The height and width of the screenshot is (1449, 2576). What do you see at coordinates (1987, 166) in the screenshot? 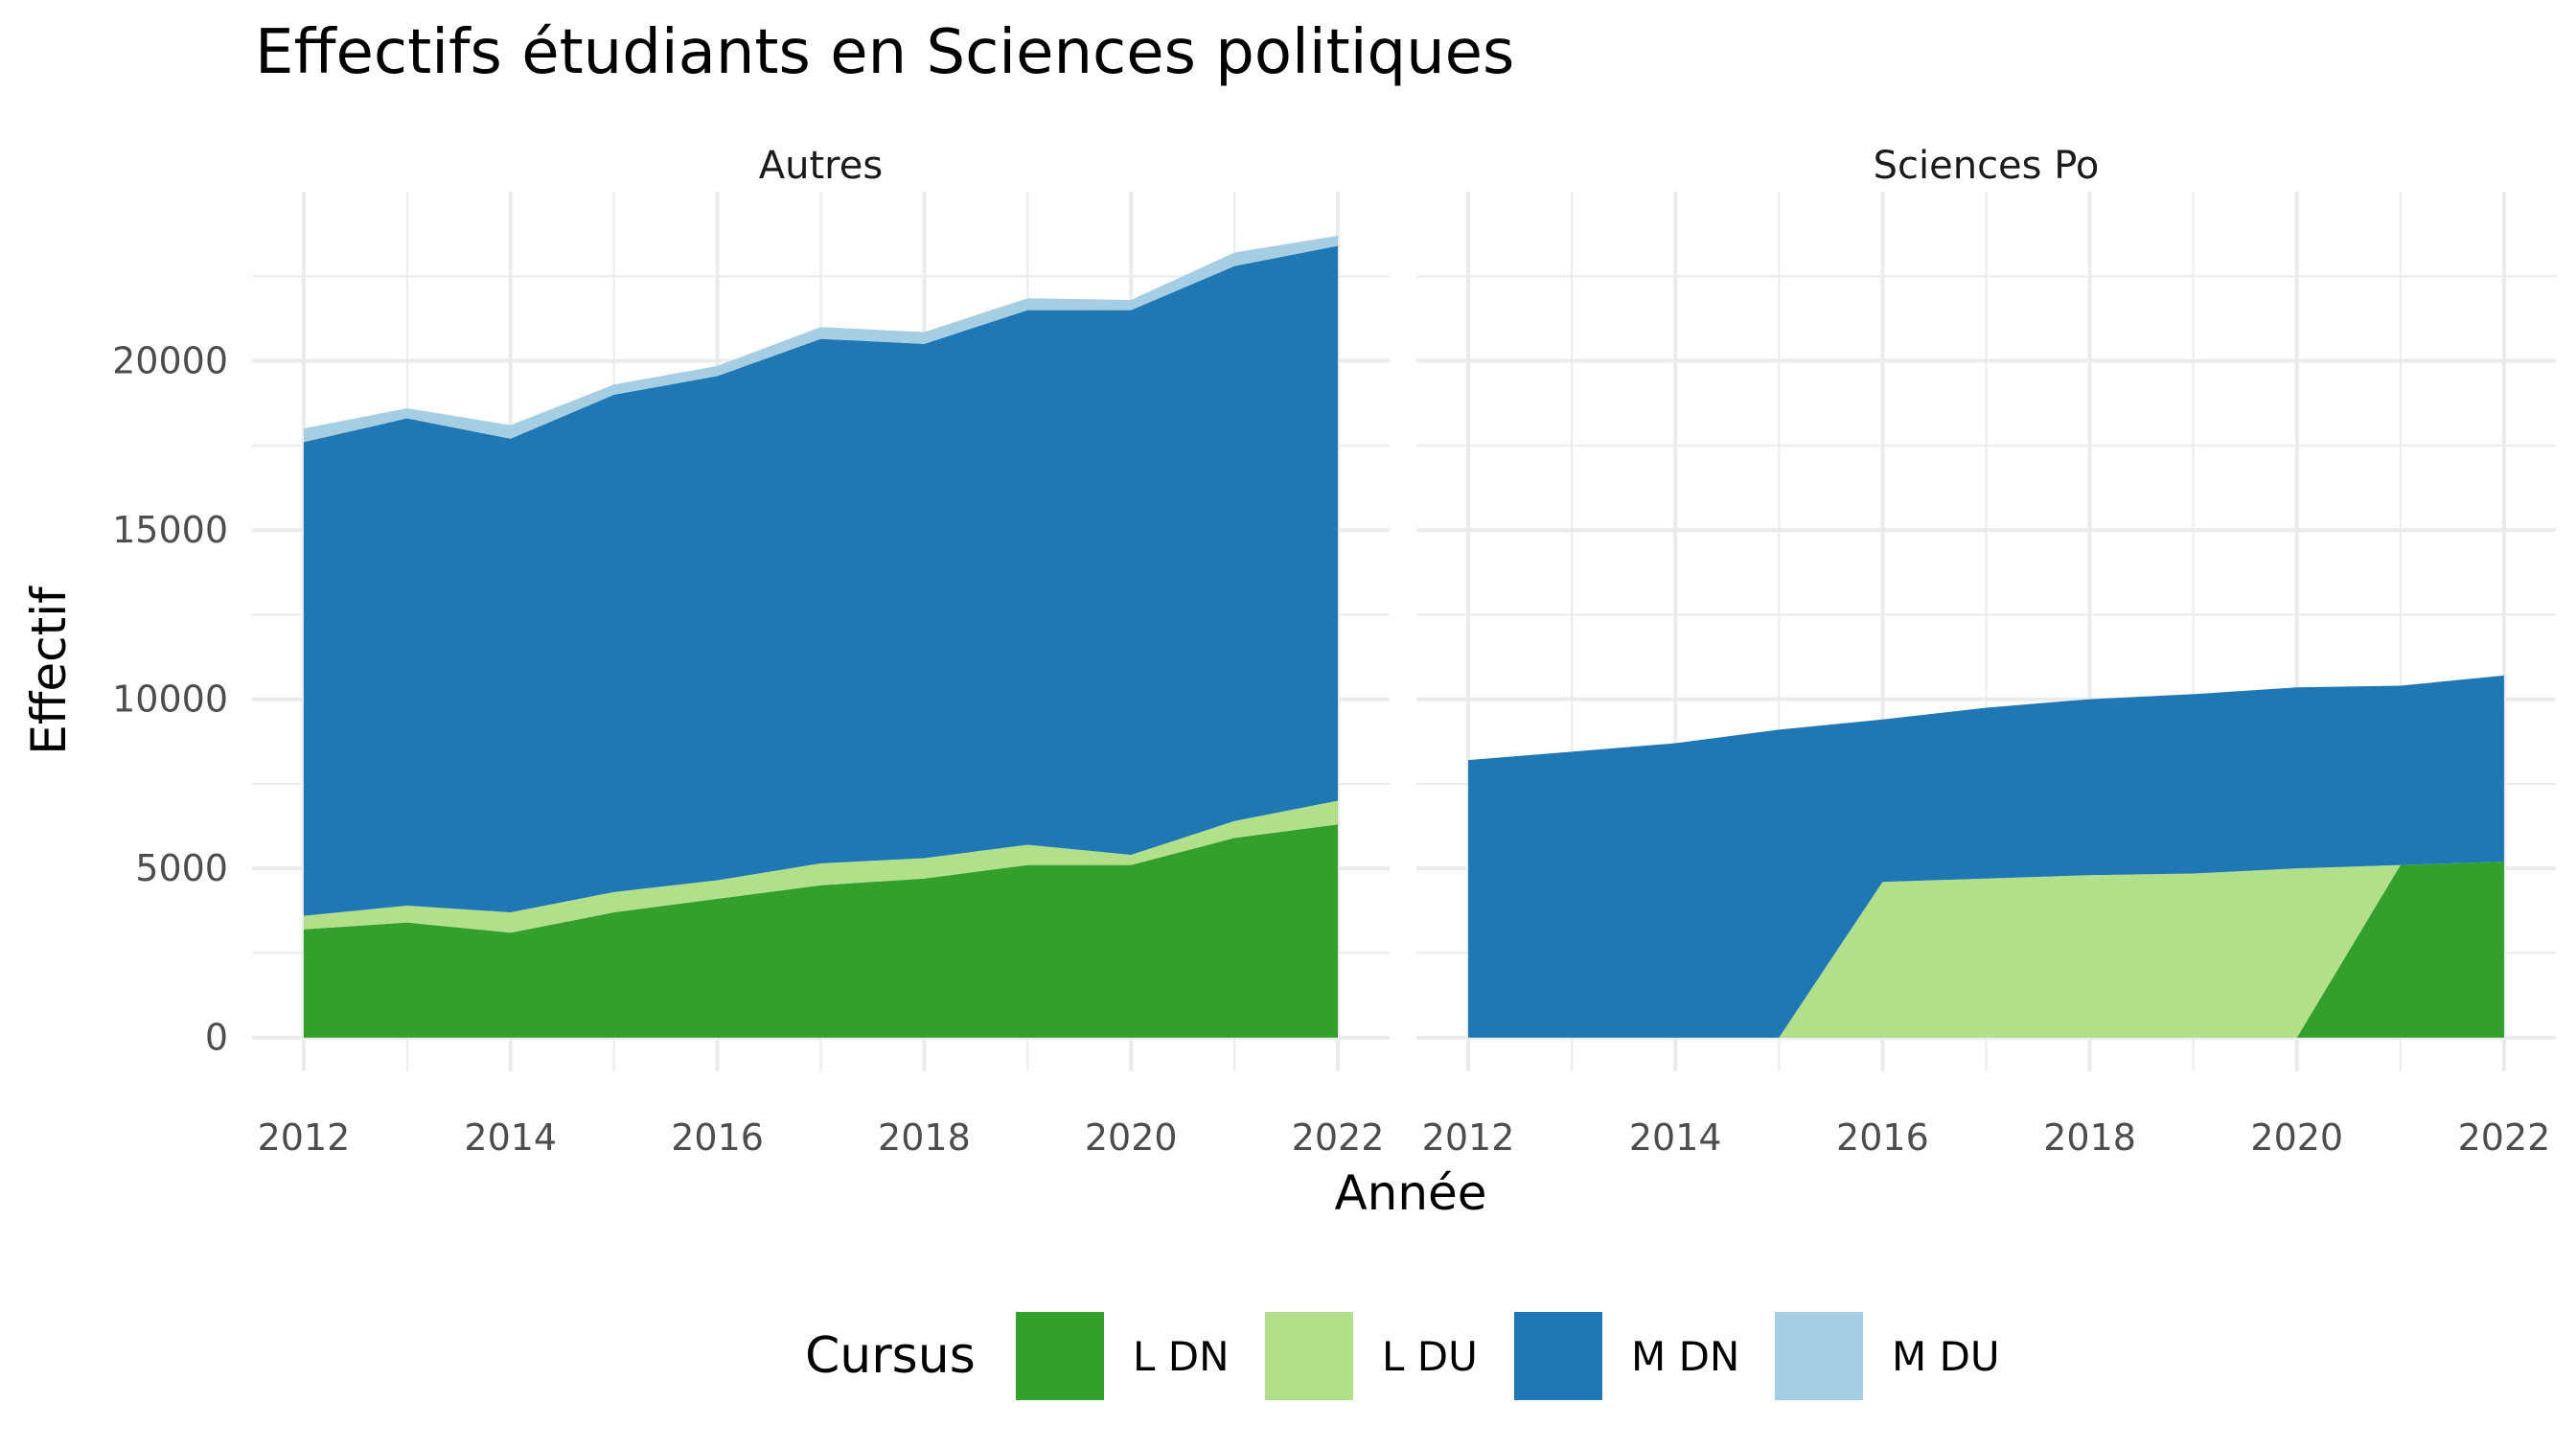
I see `facet-label: Sciences Po` at bounding box center [1987, 166].